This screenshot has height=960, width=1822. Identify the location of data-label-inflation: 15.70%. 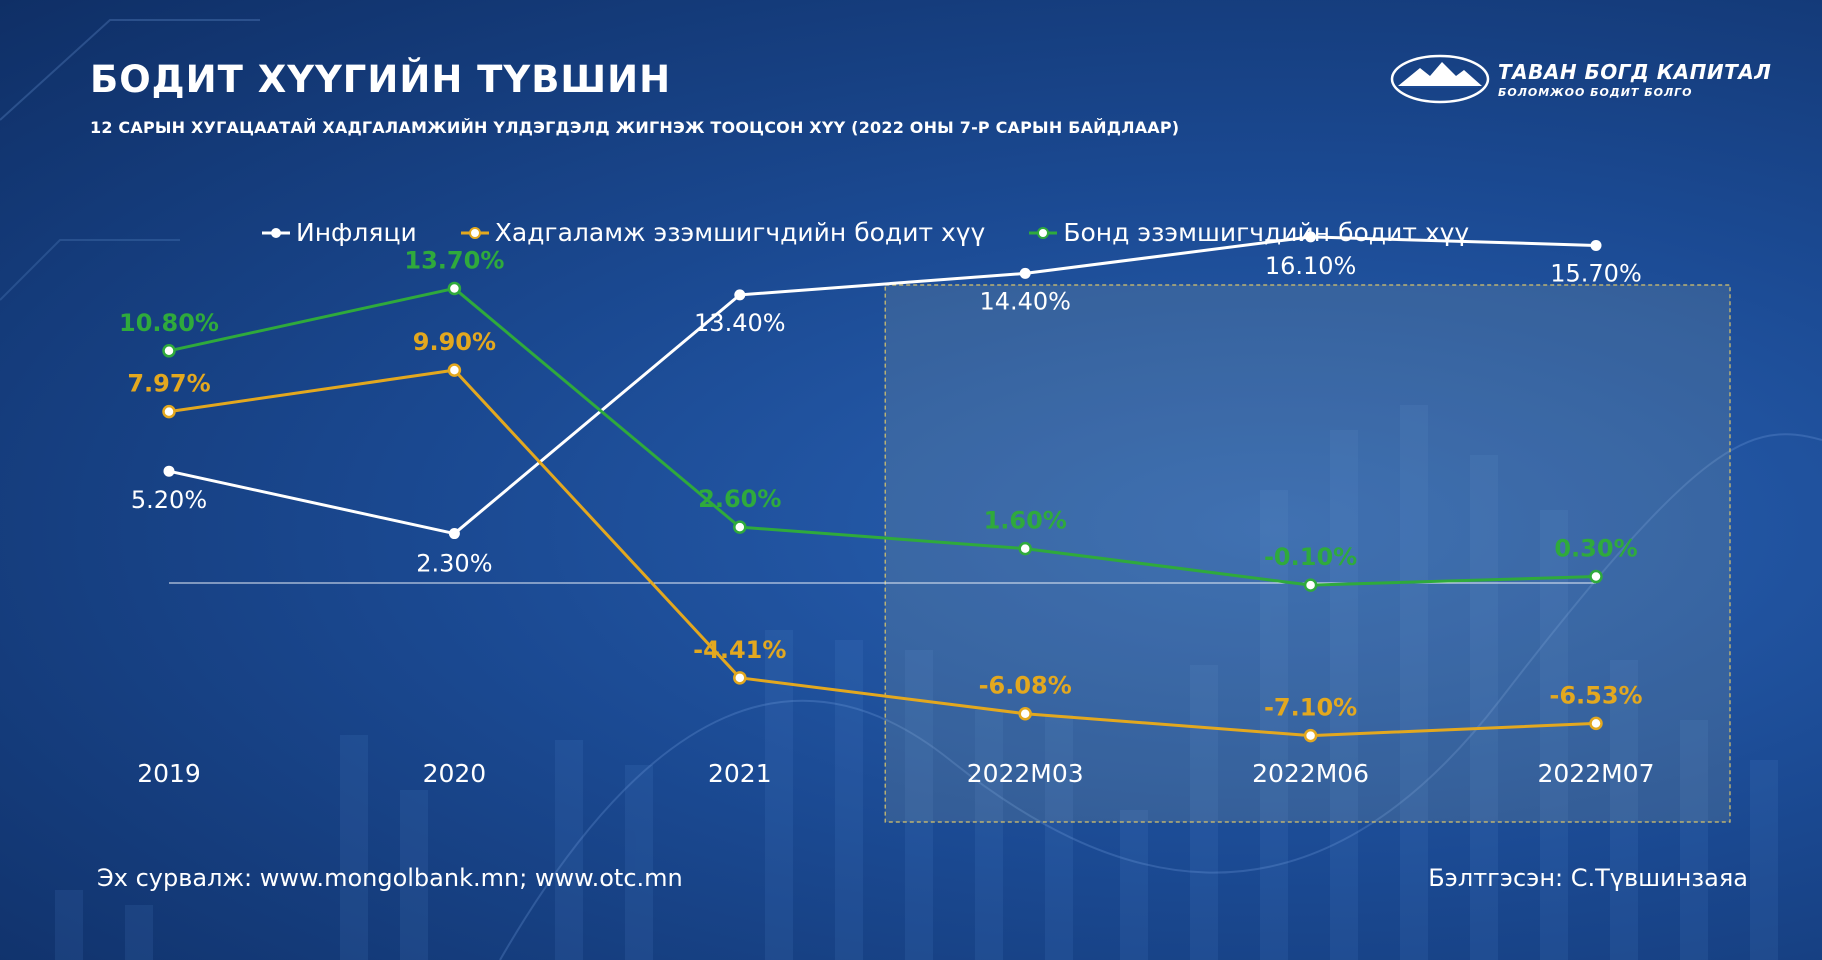
(1596, 273).